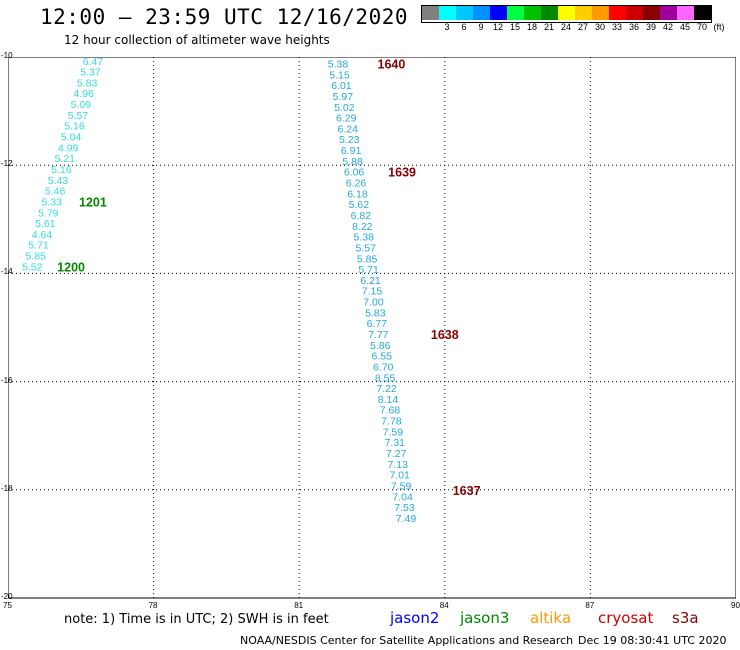  What do you see at coordinates (32, 267) in the screenshot?
I see `west-track-swh-value: 5.52` at bounding box center [32, 267].